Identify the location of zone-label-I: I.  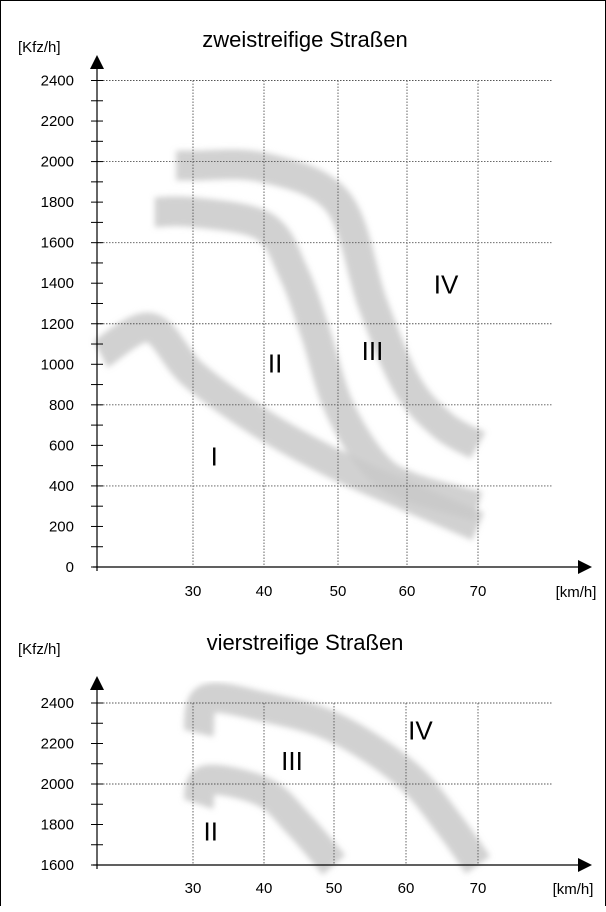
(214, 457).